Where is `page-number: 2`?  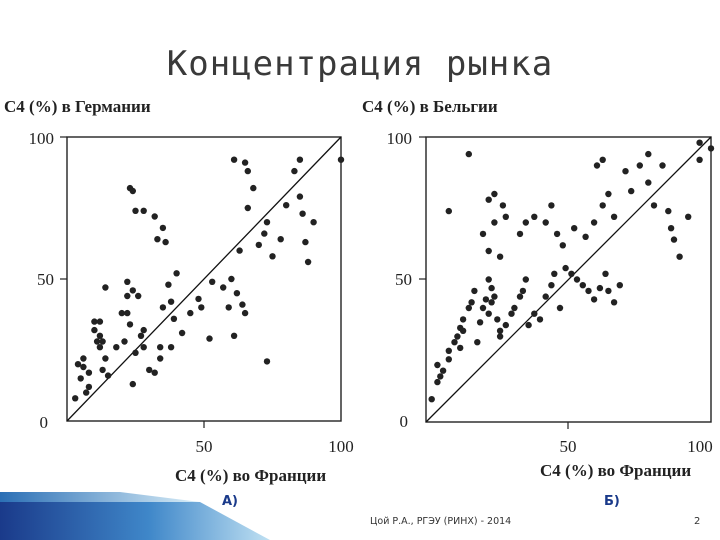
page-number: 2 is located at coordinates (697, 521).